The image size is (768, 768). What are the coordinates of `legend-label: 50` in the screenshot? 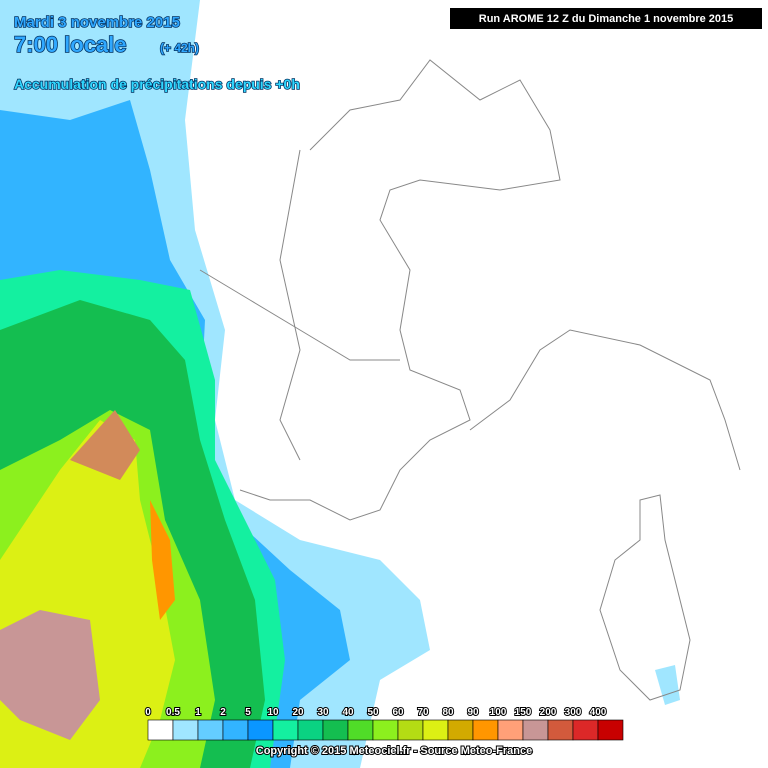 It's located at (373, 712).